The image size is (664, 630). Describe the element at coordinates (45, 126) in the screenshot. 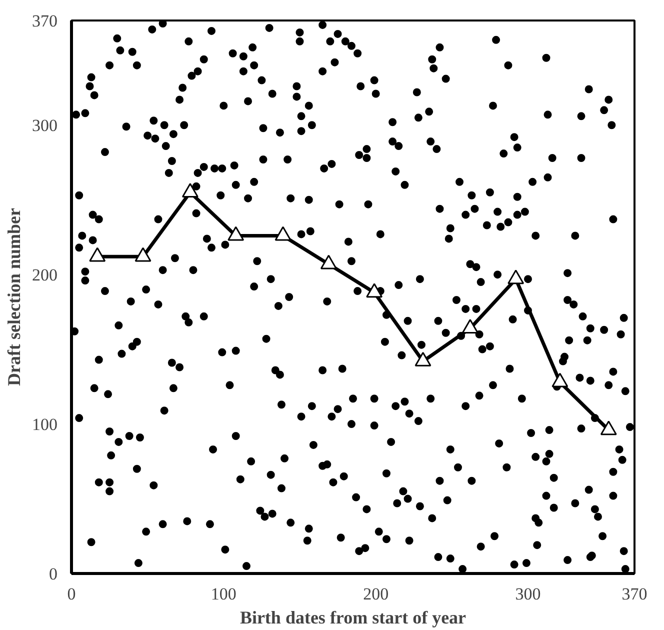

I see `y-tick-label: 300` at that location.